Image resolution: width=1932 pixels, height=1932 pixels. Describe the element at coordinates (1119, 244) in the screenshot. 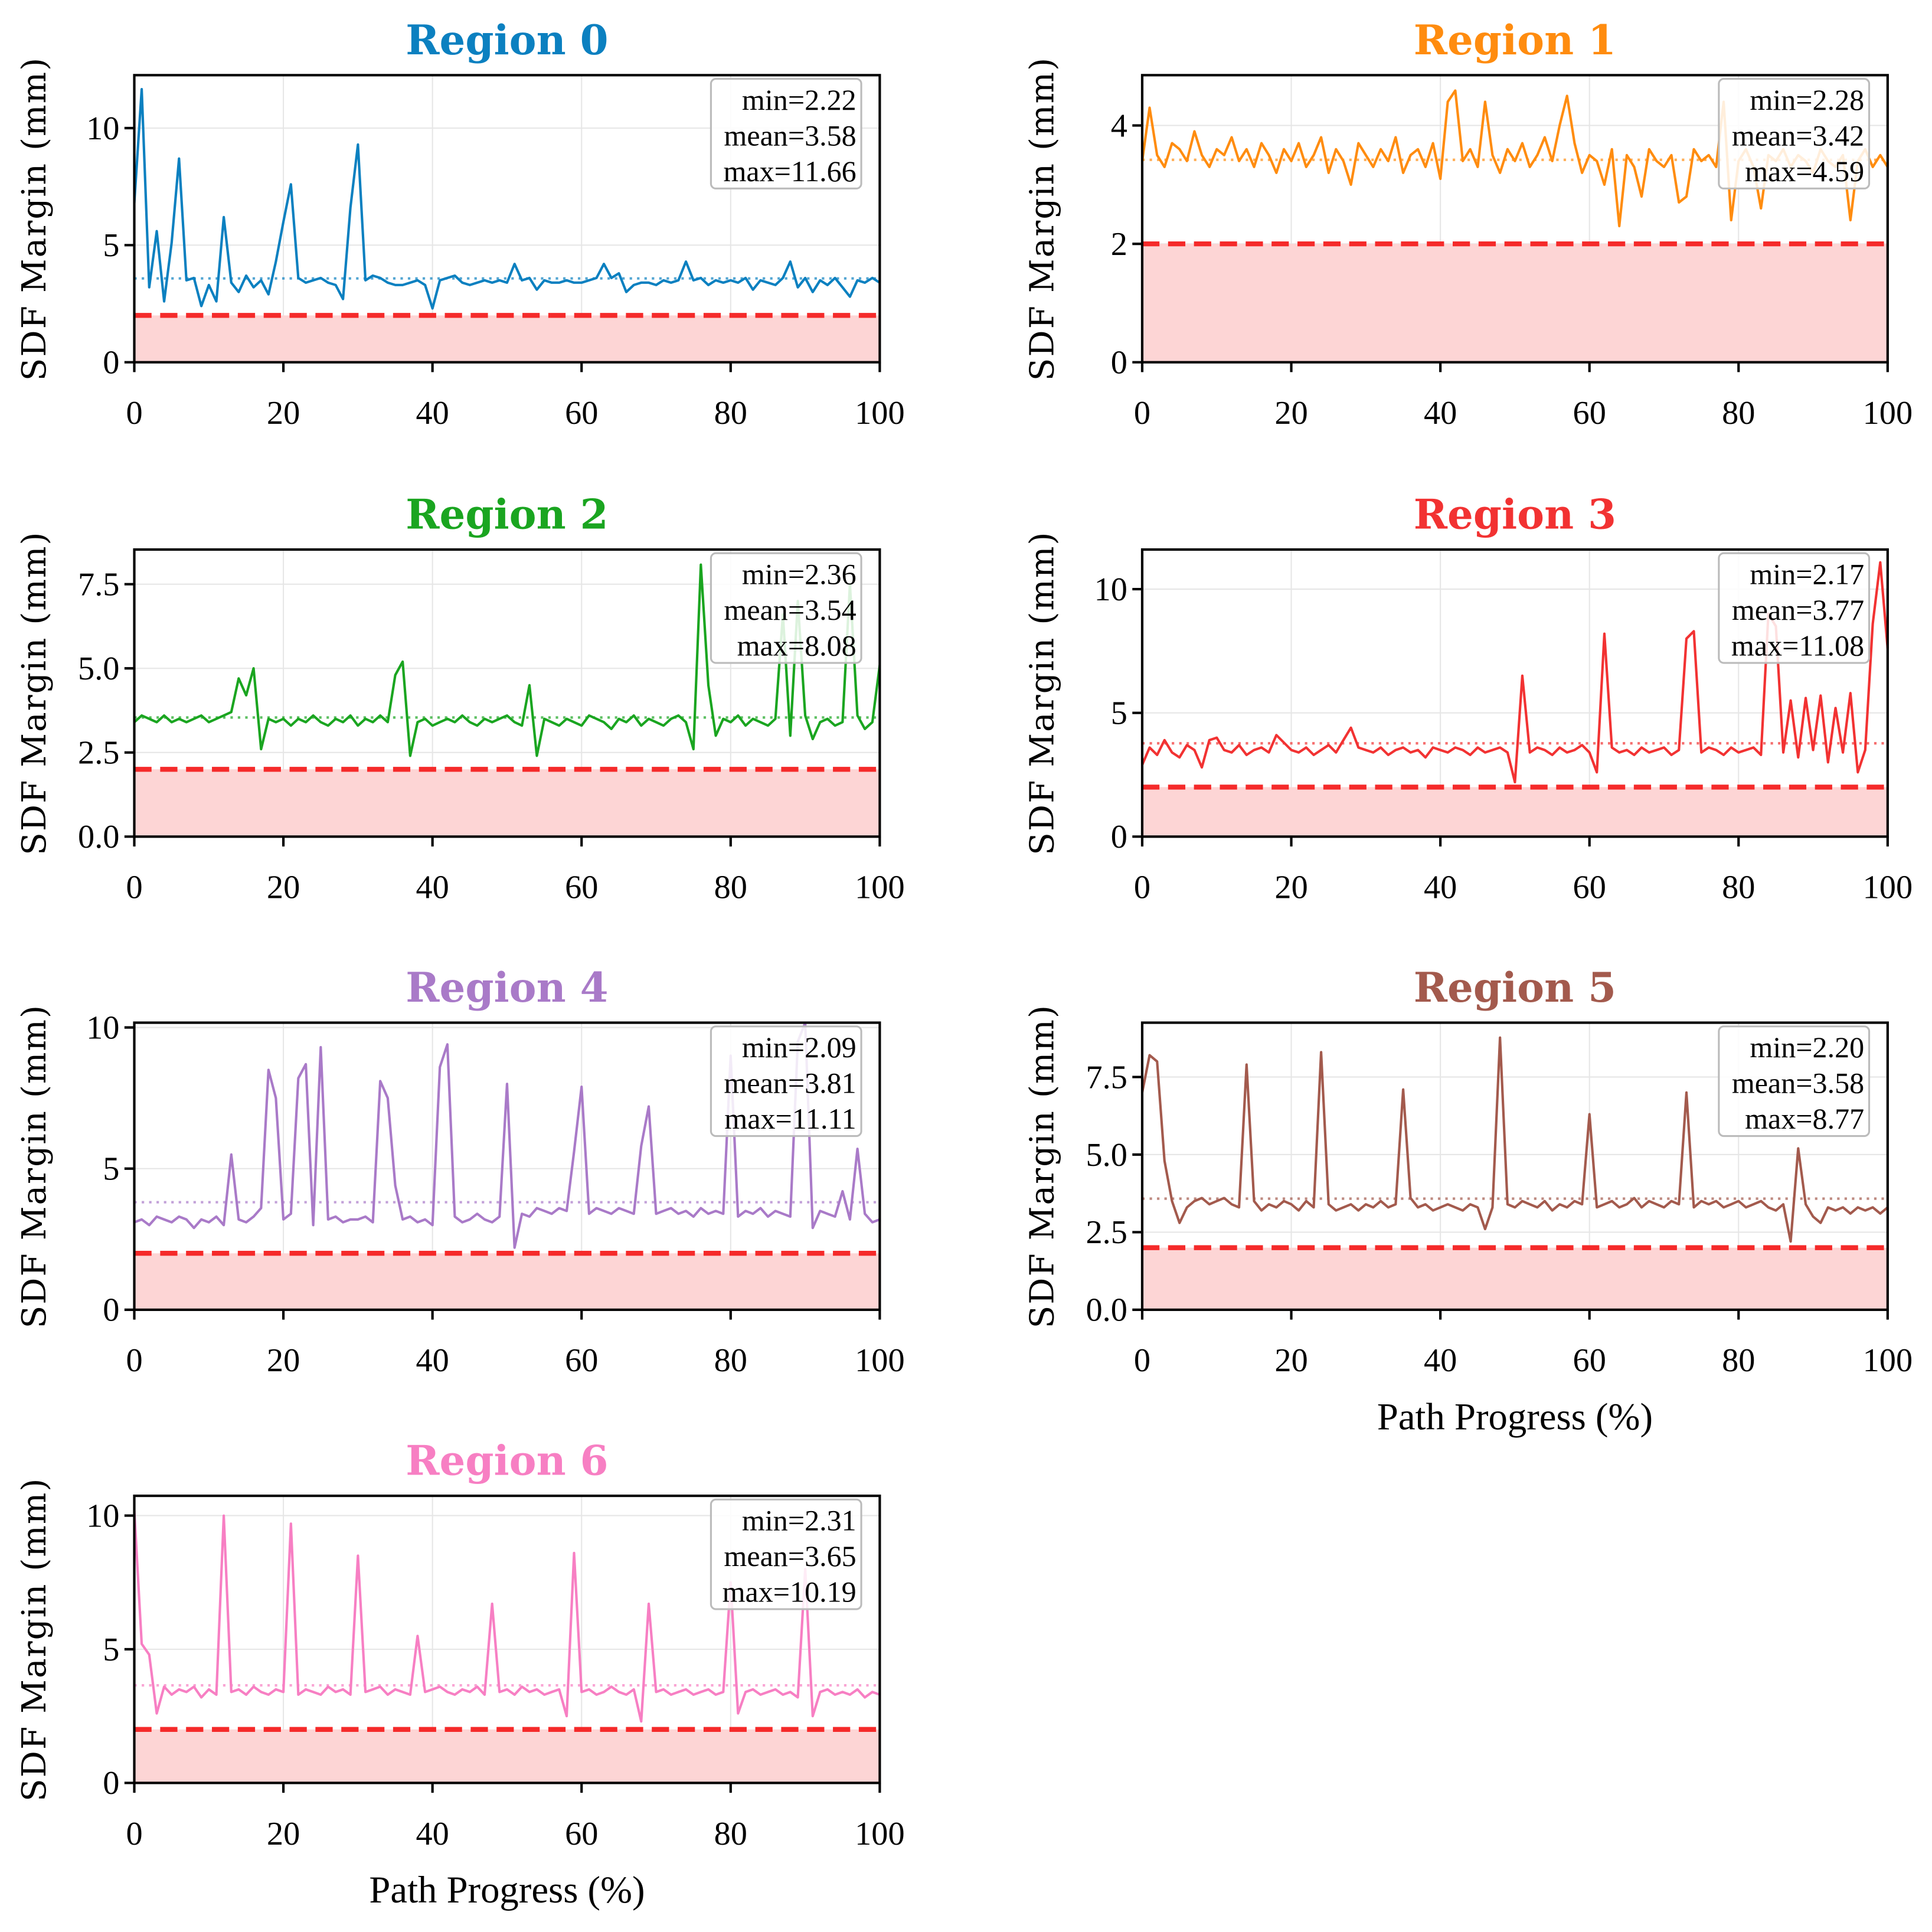

I see `y-tick-label: 2` at that location.